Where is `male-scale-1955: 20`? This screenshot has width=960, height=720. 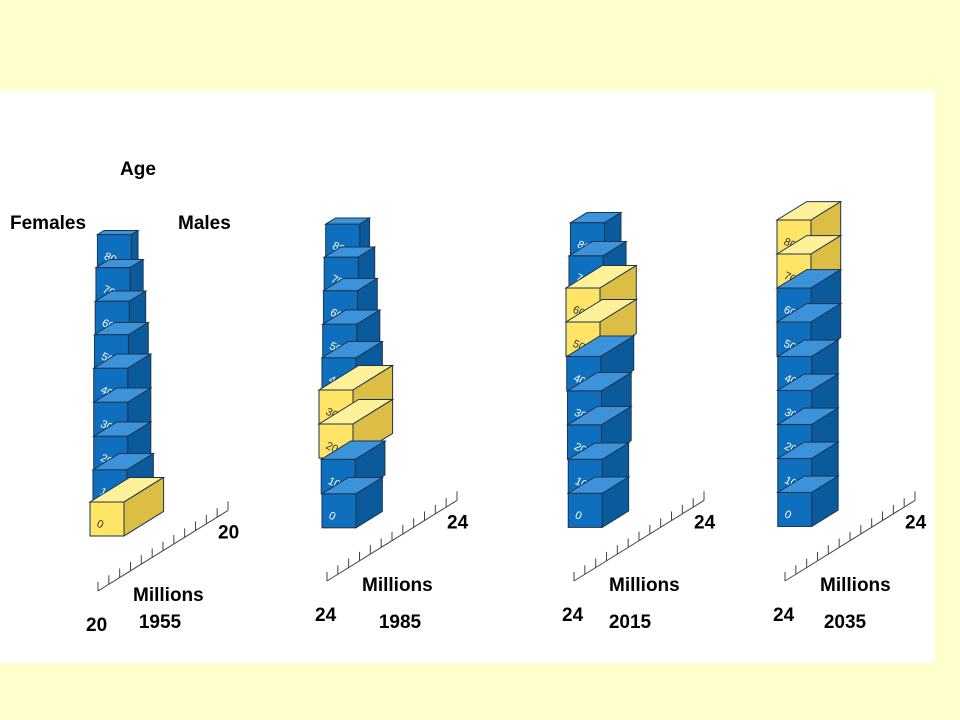
male-scale-1955: 20 is located at coordinates (228, 532).